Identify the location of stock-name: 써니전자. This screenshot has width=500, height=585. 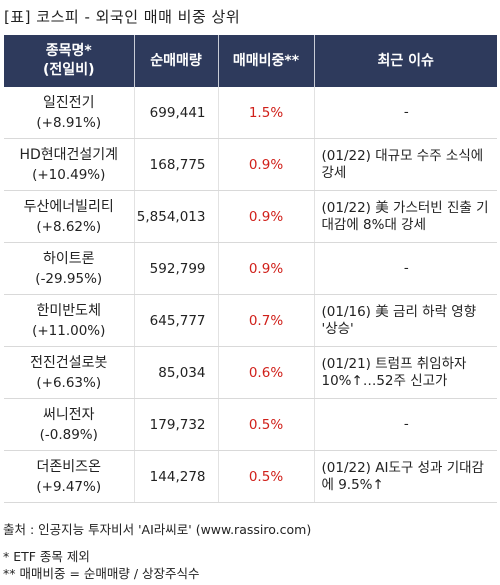
(68, 414).